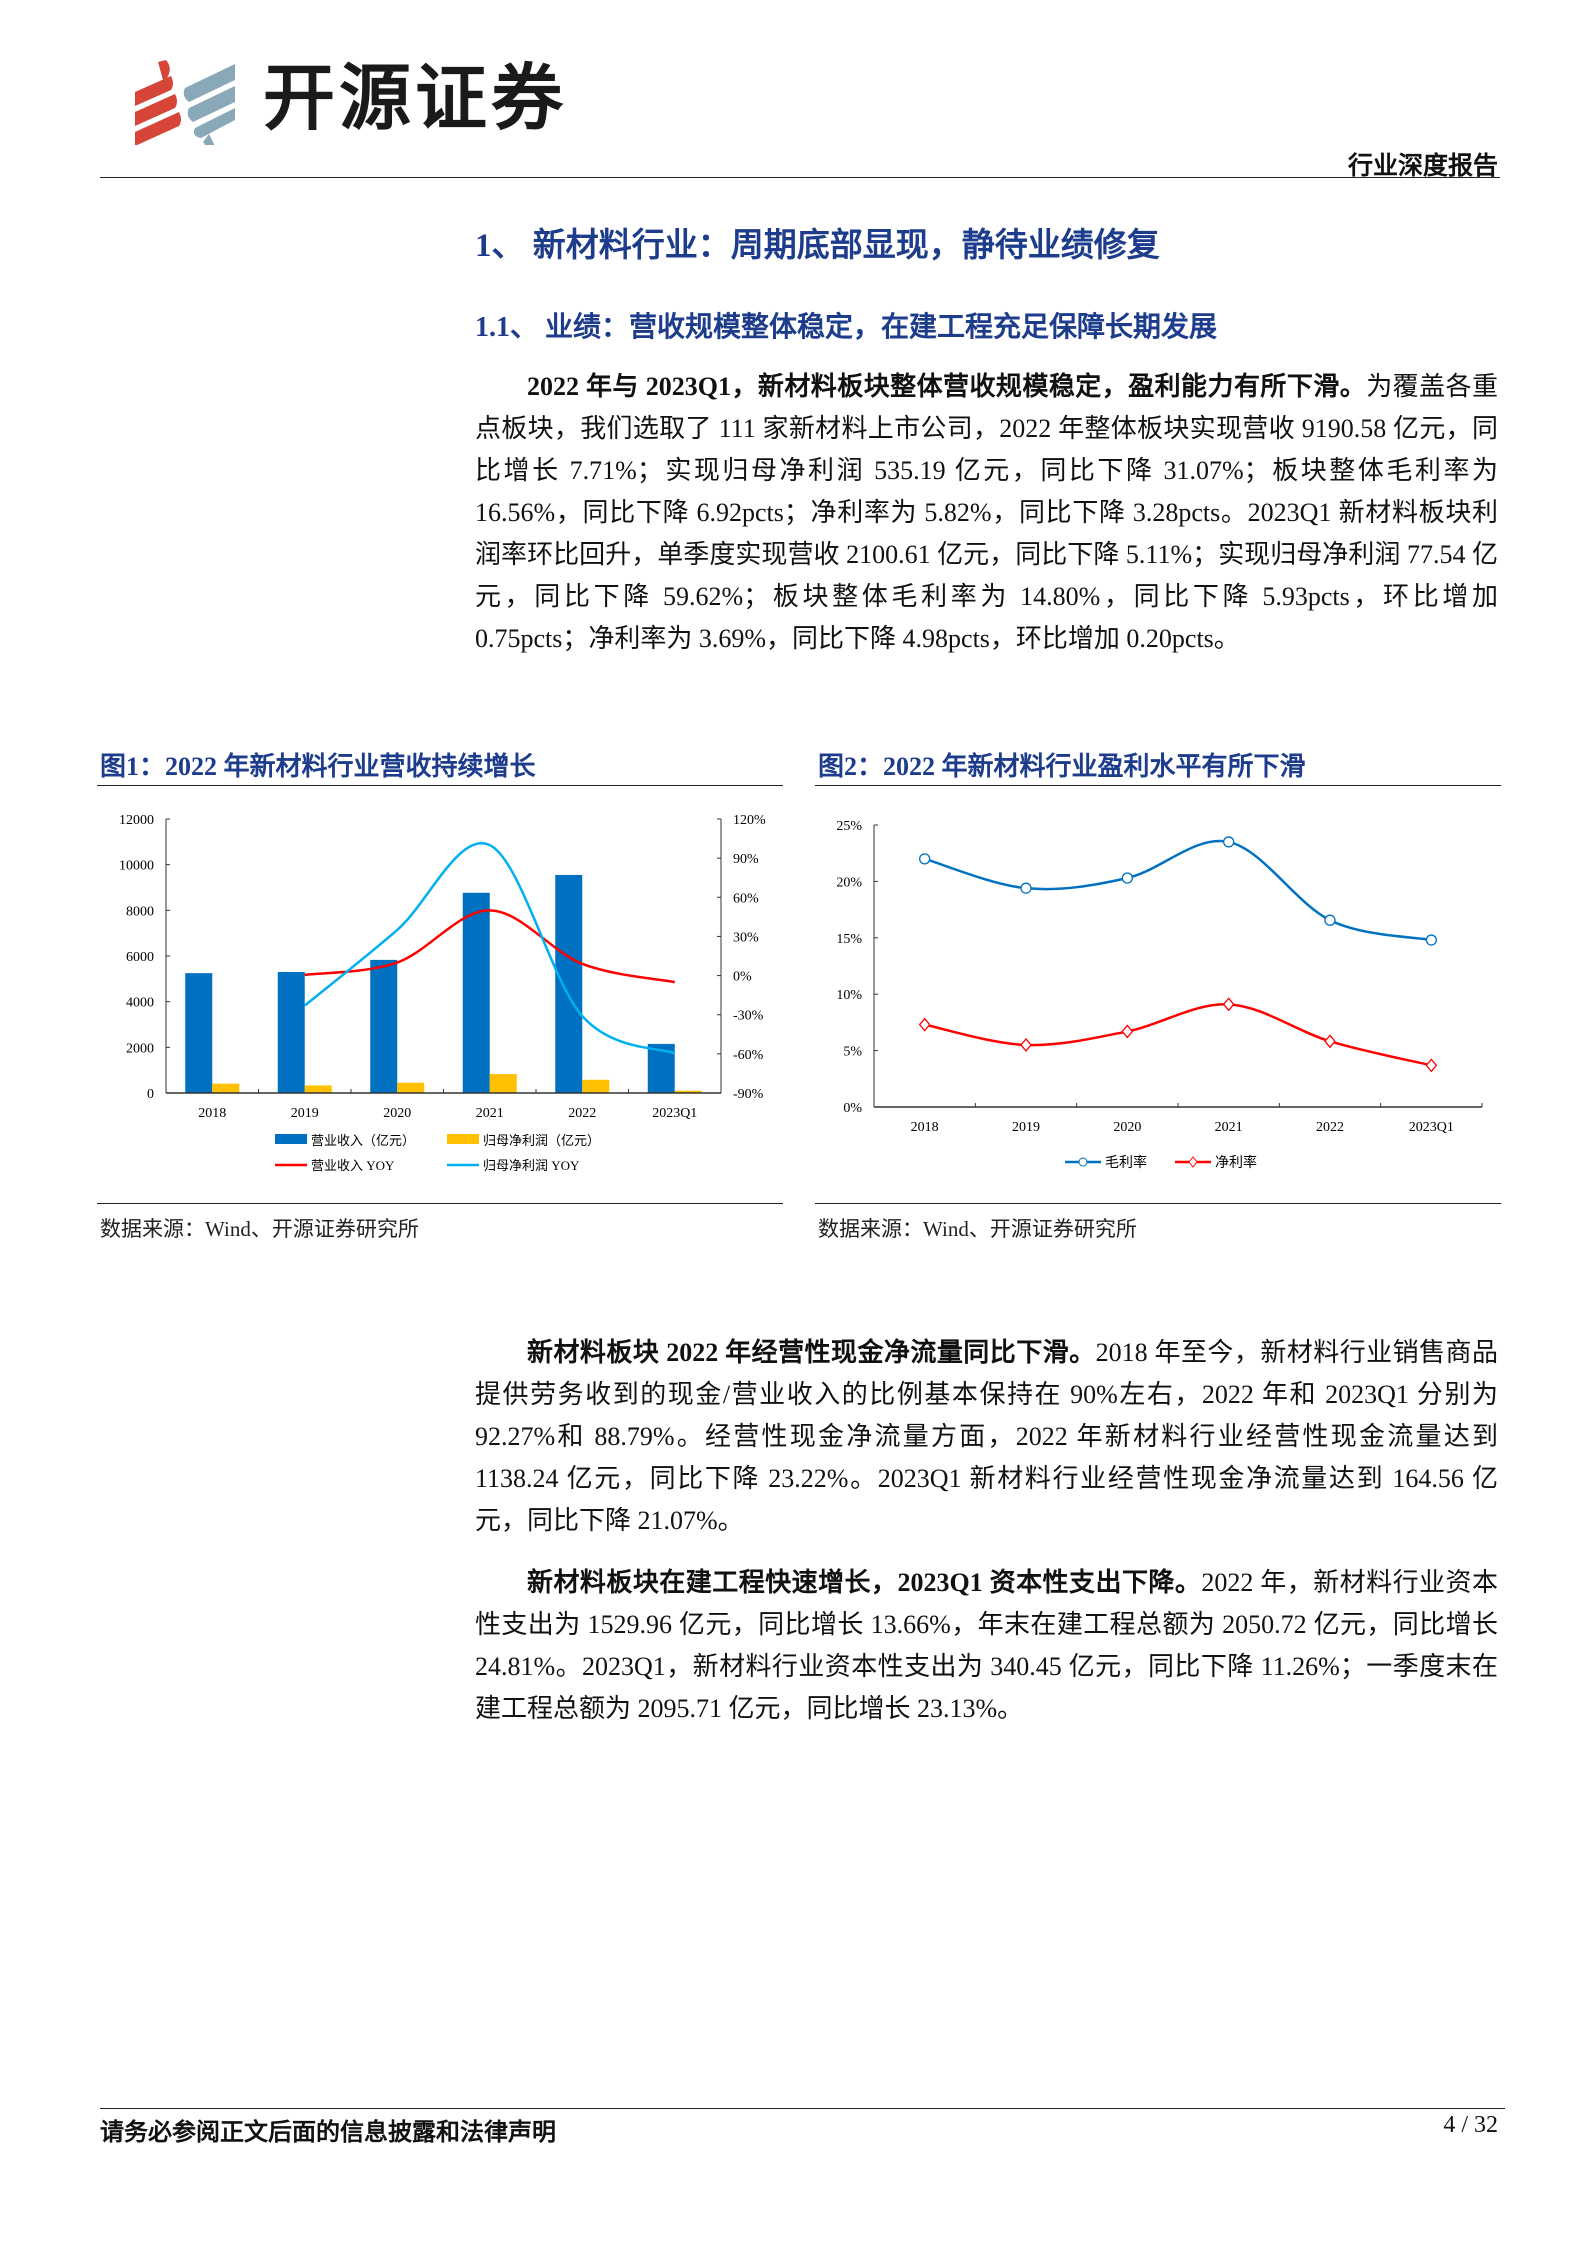 The image size is (1586, 2244). Describe the element at coordinates (318, 766) in the screenshot. I see `figure-1-title: 图1：2022 年新材料行业营收持续增长` at that location.